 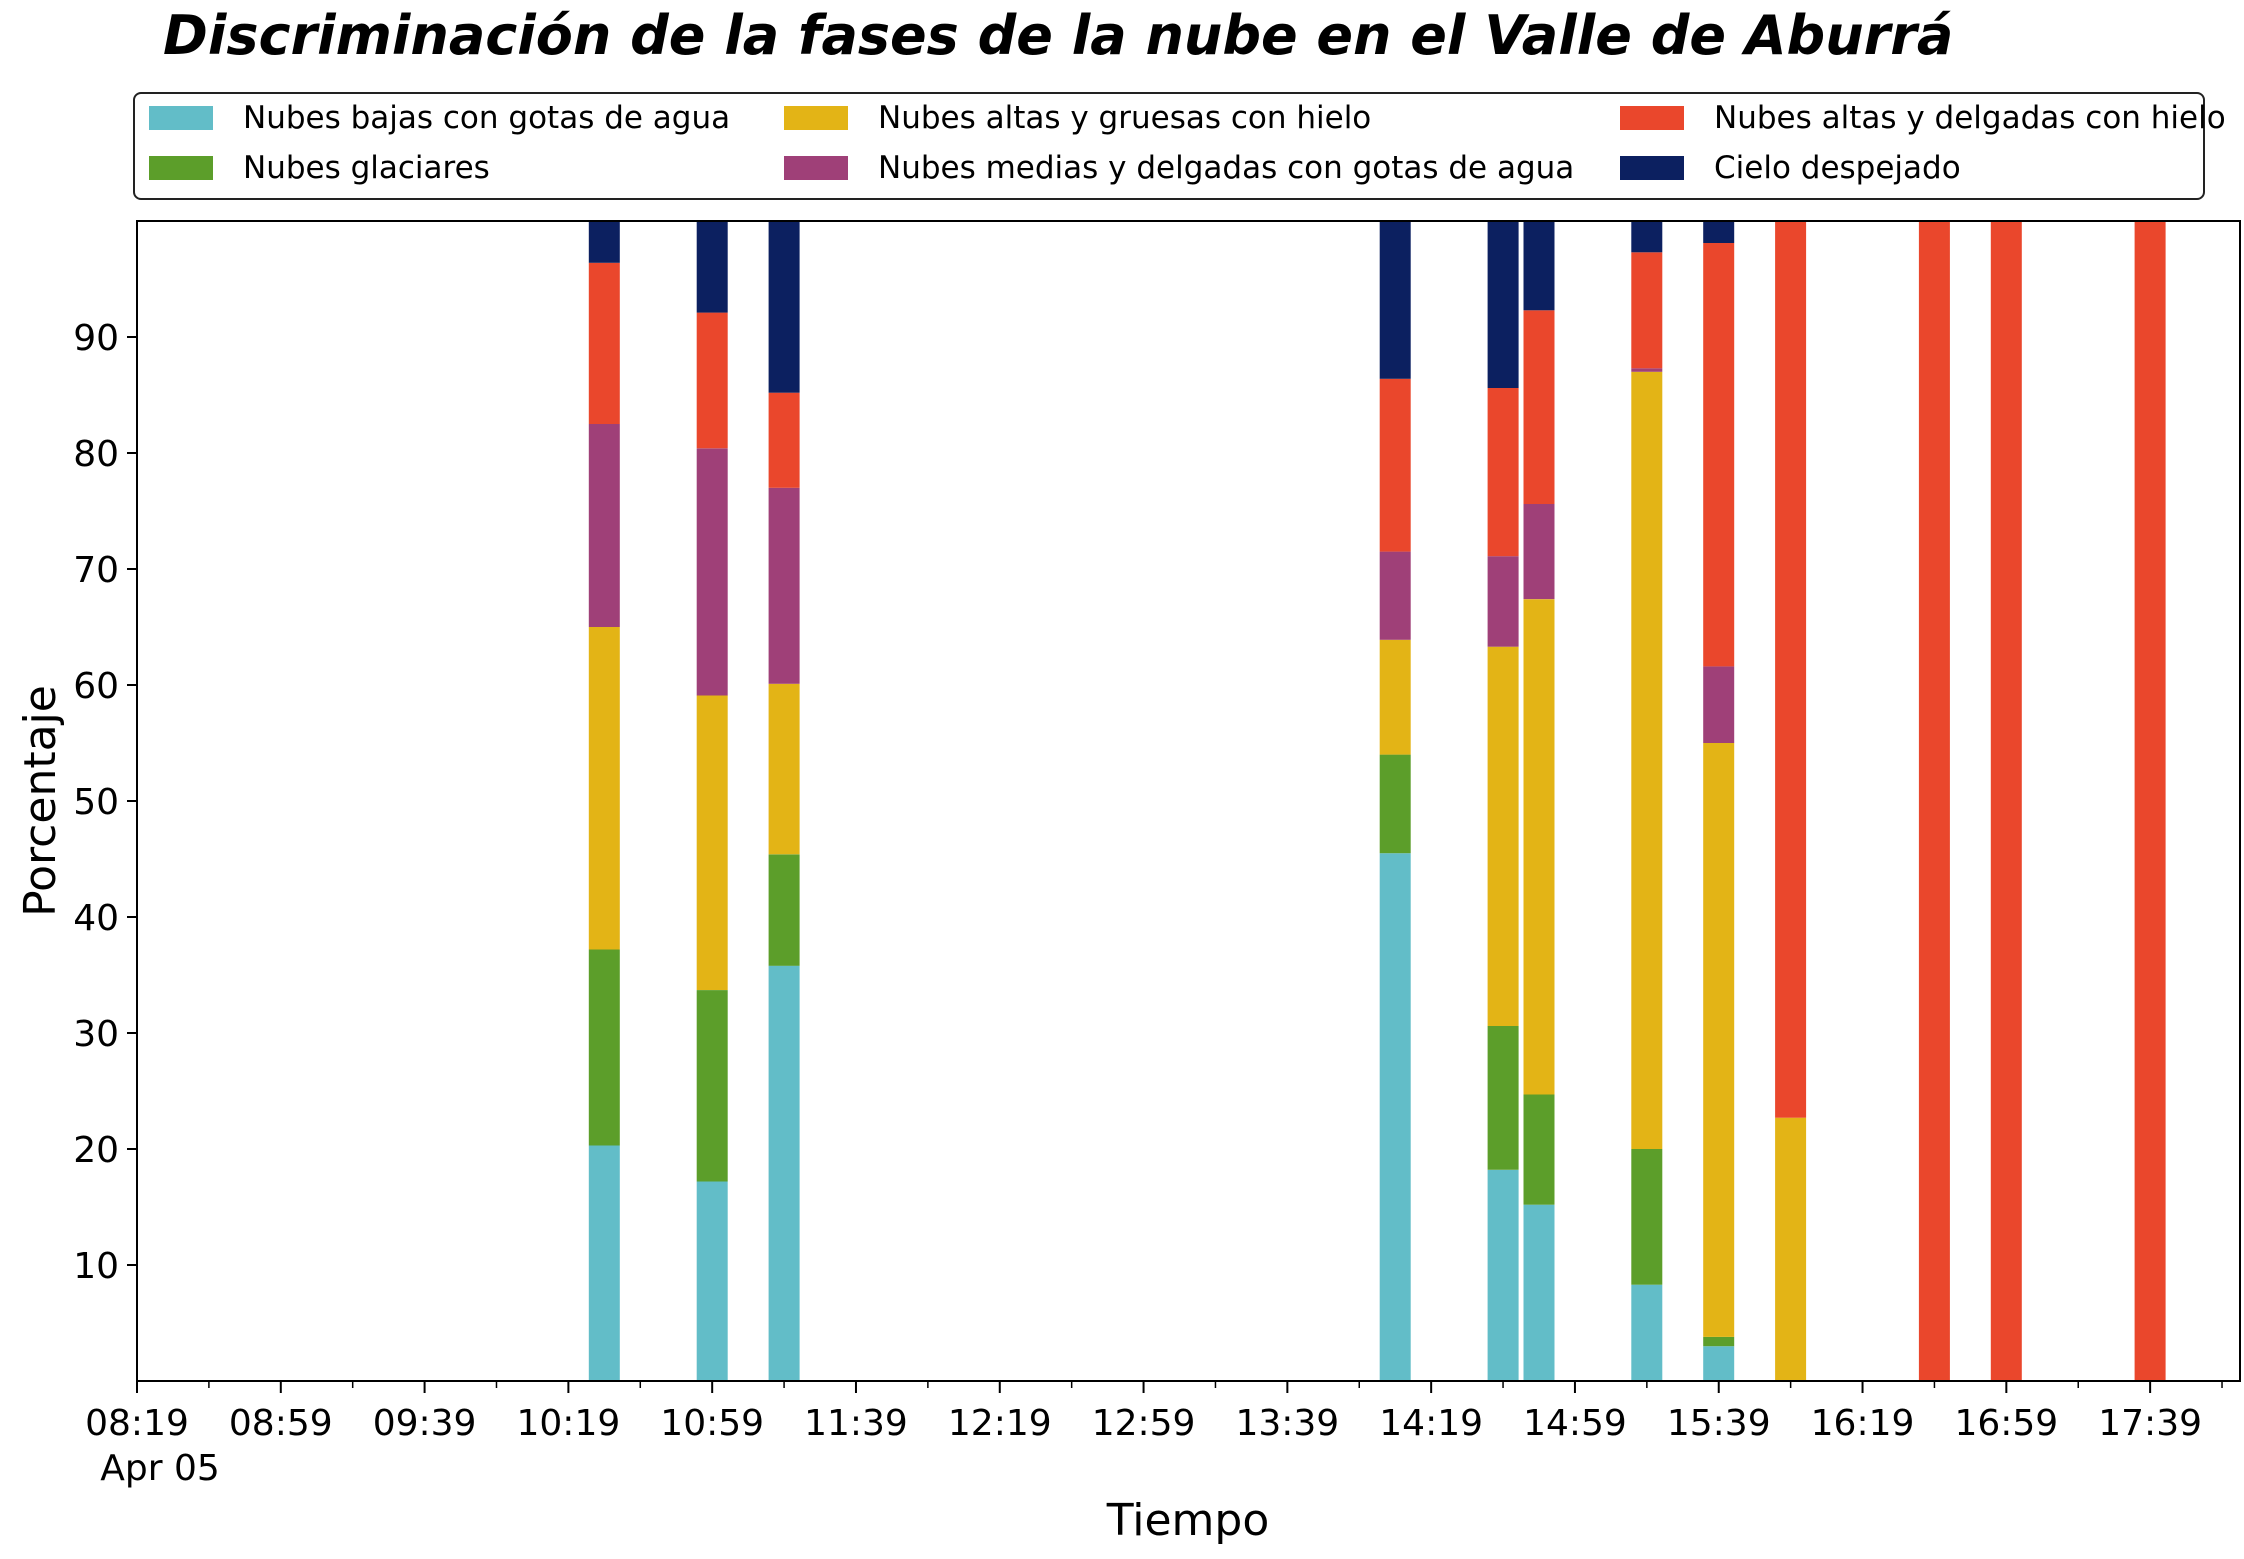 I want to click on bar-segment-series1-bar4, so click(x=1503, y=1098).